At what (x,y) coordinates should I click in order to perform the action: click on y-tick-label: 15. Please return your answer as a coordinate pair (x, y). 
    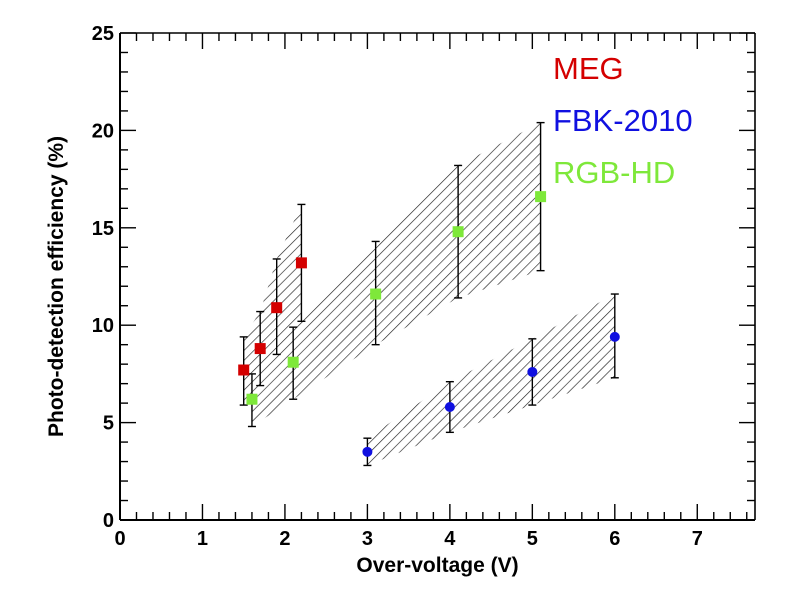
    Looking at the image, I should click on (103, 229).